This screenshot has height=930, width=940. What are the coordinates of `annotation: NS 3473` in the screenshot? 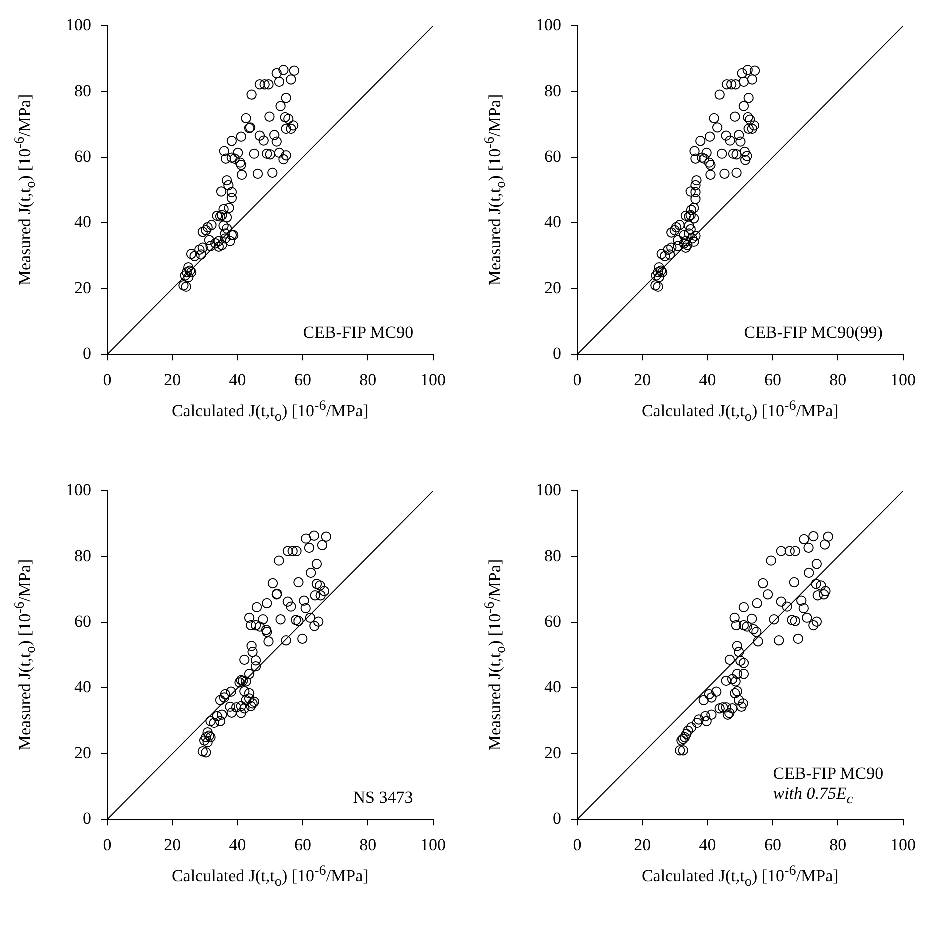 It's located at (383, 798).